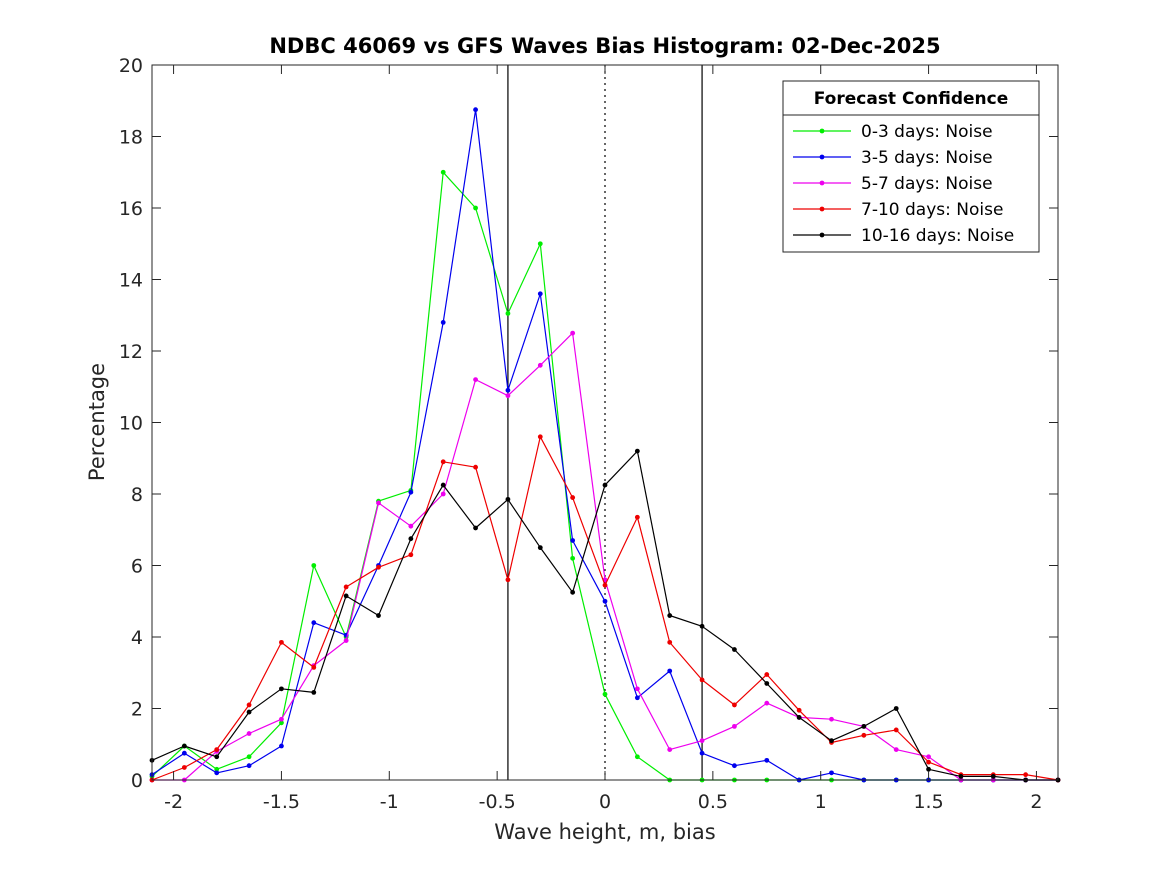 Image resolution: width=1167 pixels, height=875 pixels. I want to click on x-tick-label: -0.5, so click(497, 802).